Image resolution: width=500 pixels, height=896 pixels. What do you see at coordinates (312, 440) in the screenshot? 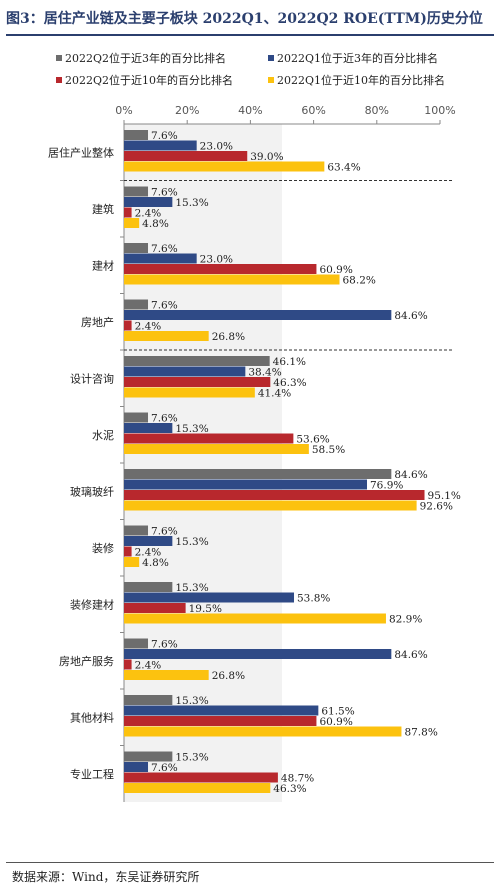
I see `data-label: 53.6%` at bounding box center [312, 440].